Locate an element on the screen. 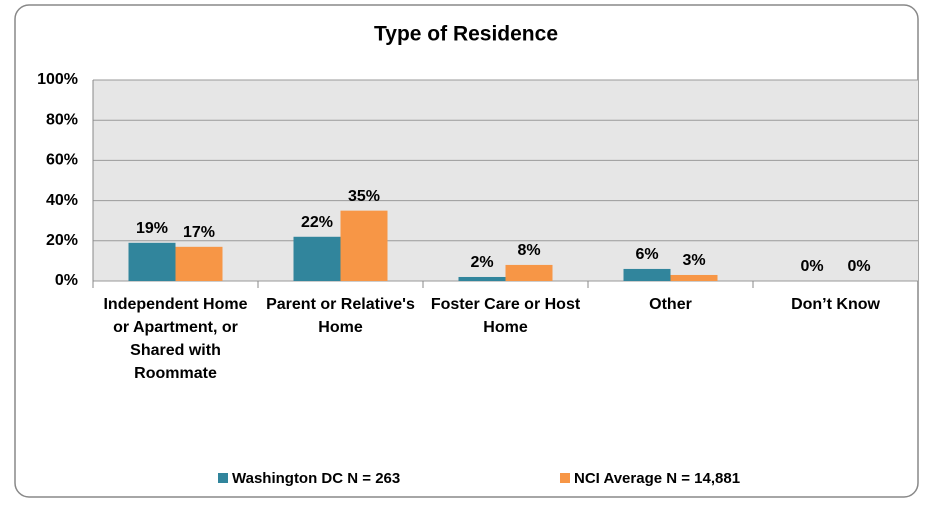 The width and height of the screenshot is (928, 506). data-label: 17% is located at coordinates (199, 232).